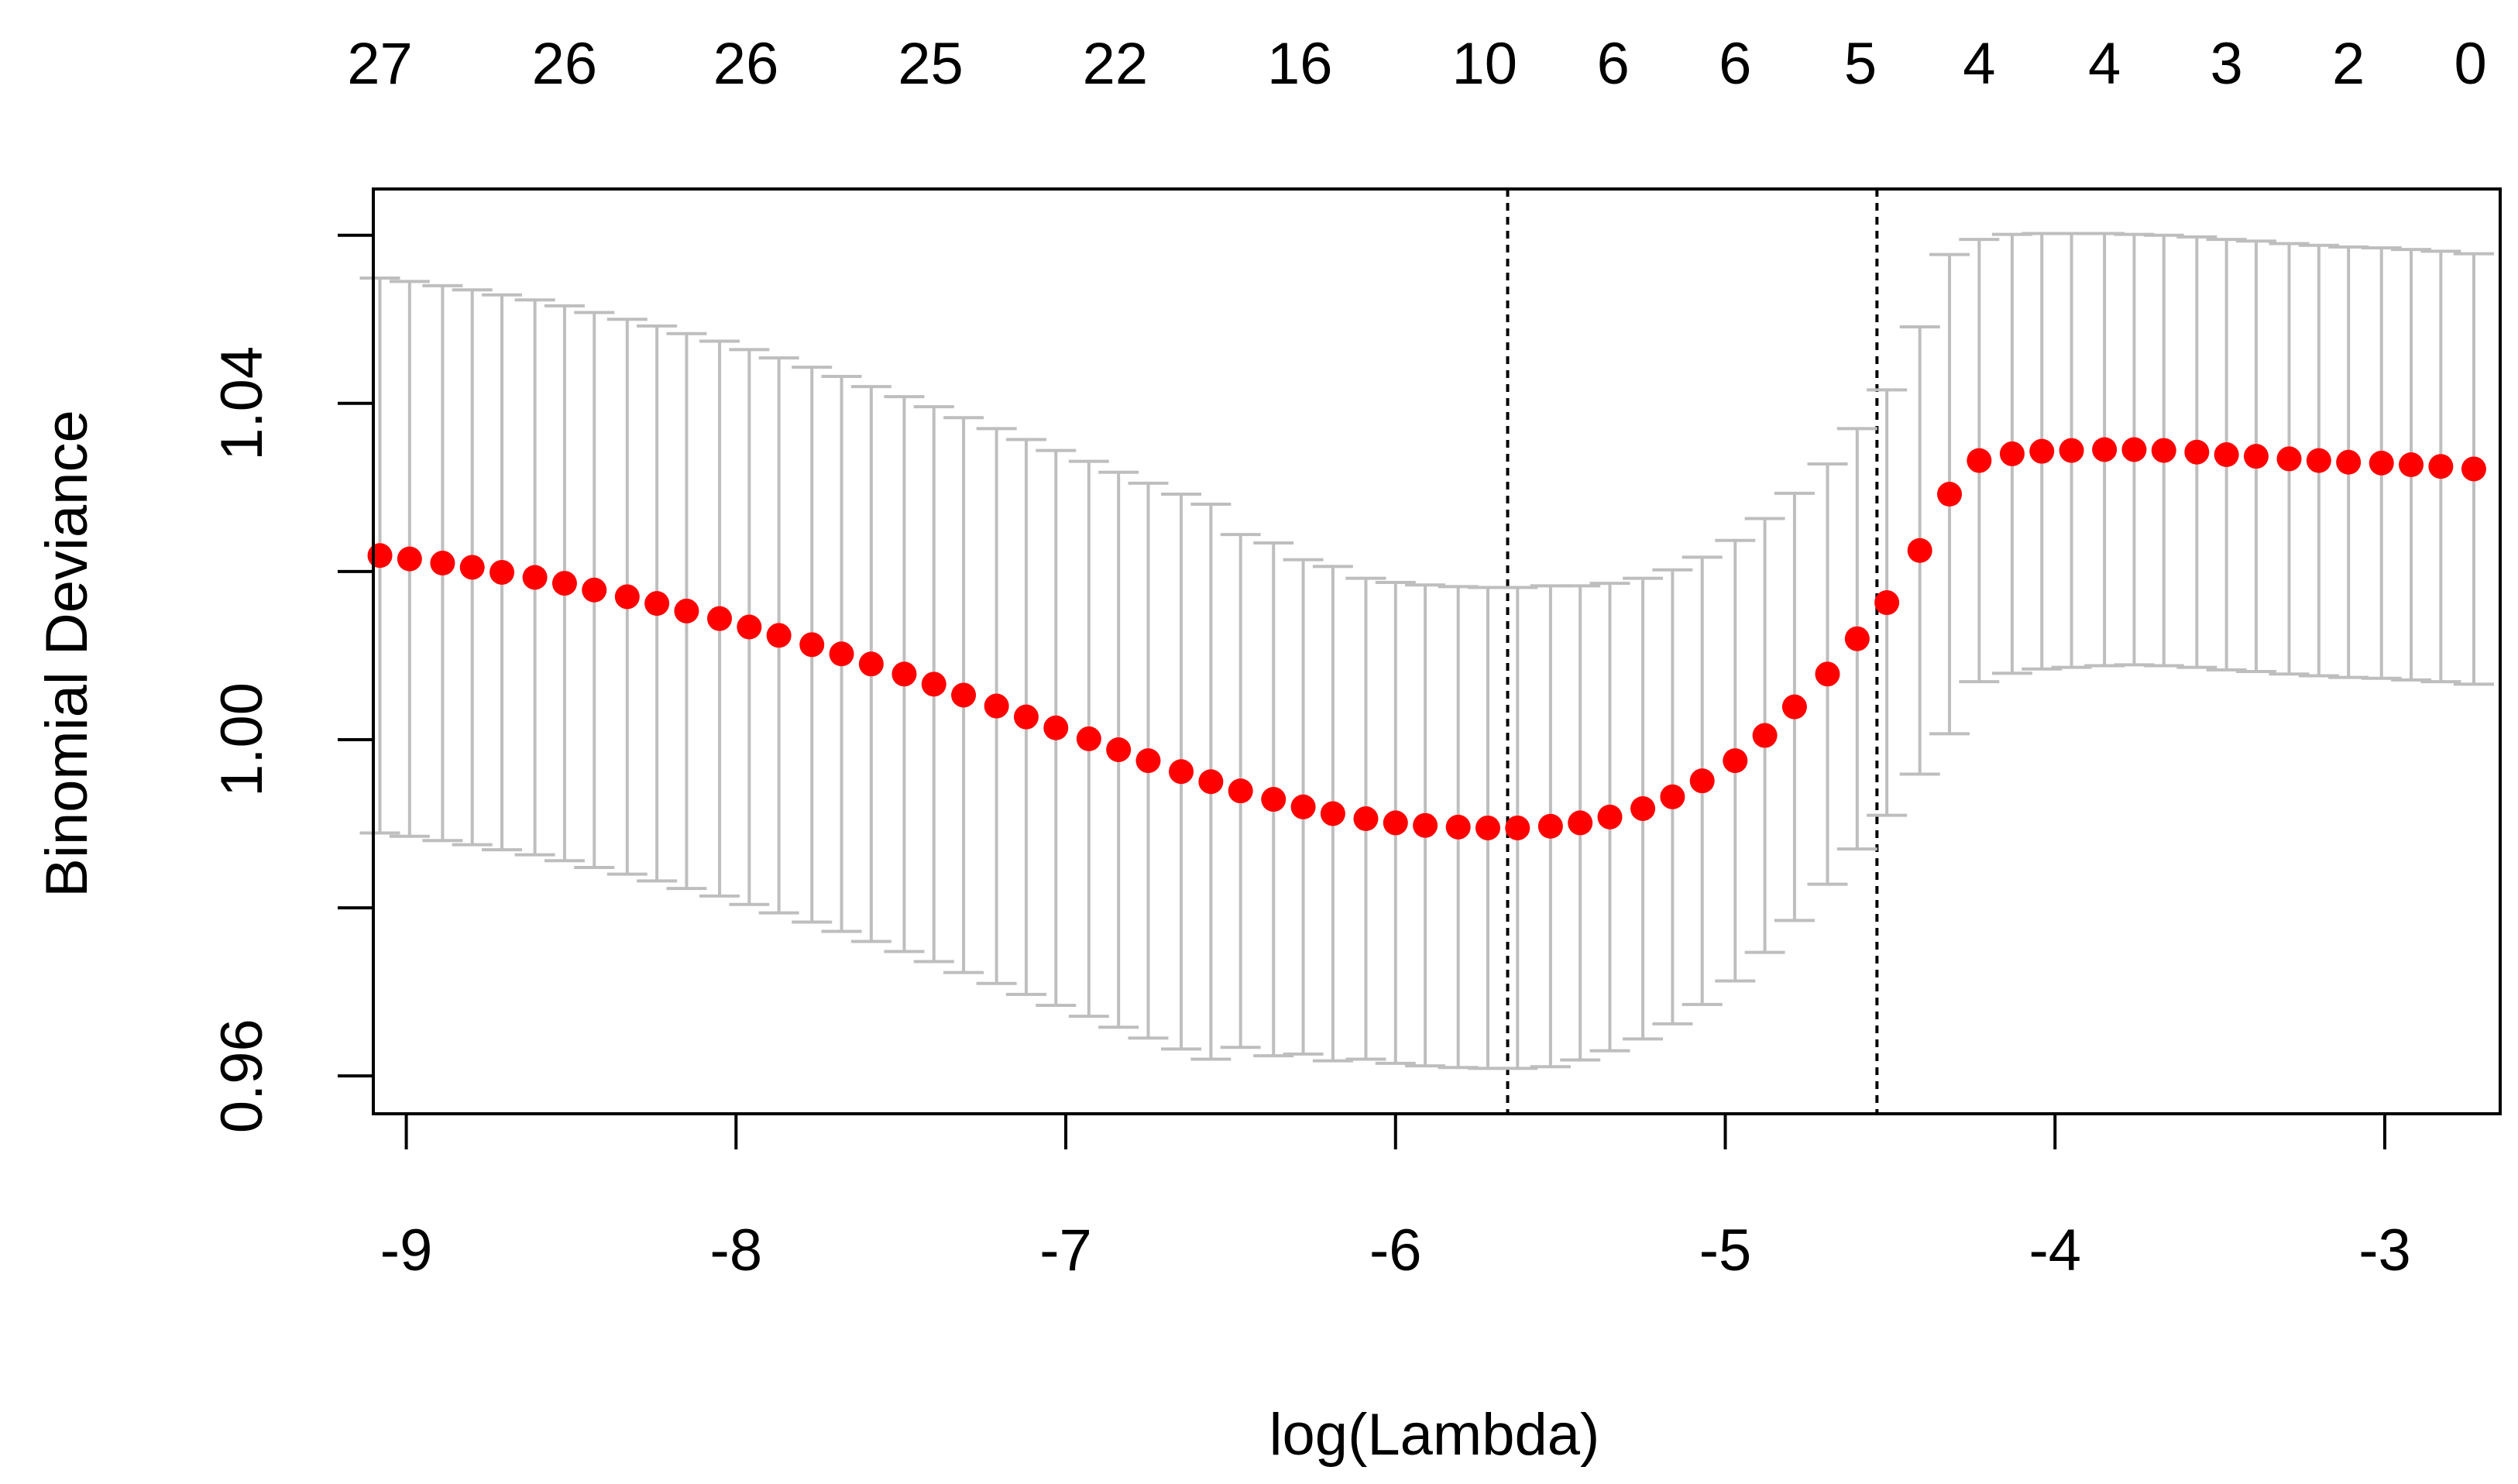  What do you see at coordinates (242, 739) in the screenshot?
I see `y-tick-label: 1.00` at bounding box center [242, 739].